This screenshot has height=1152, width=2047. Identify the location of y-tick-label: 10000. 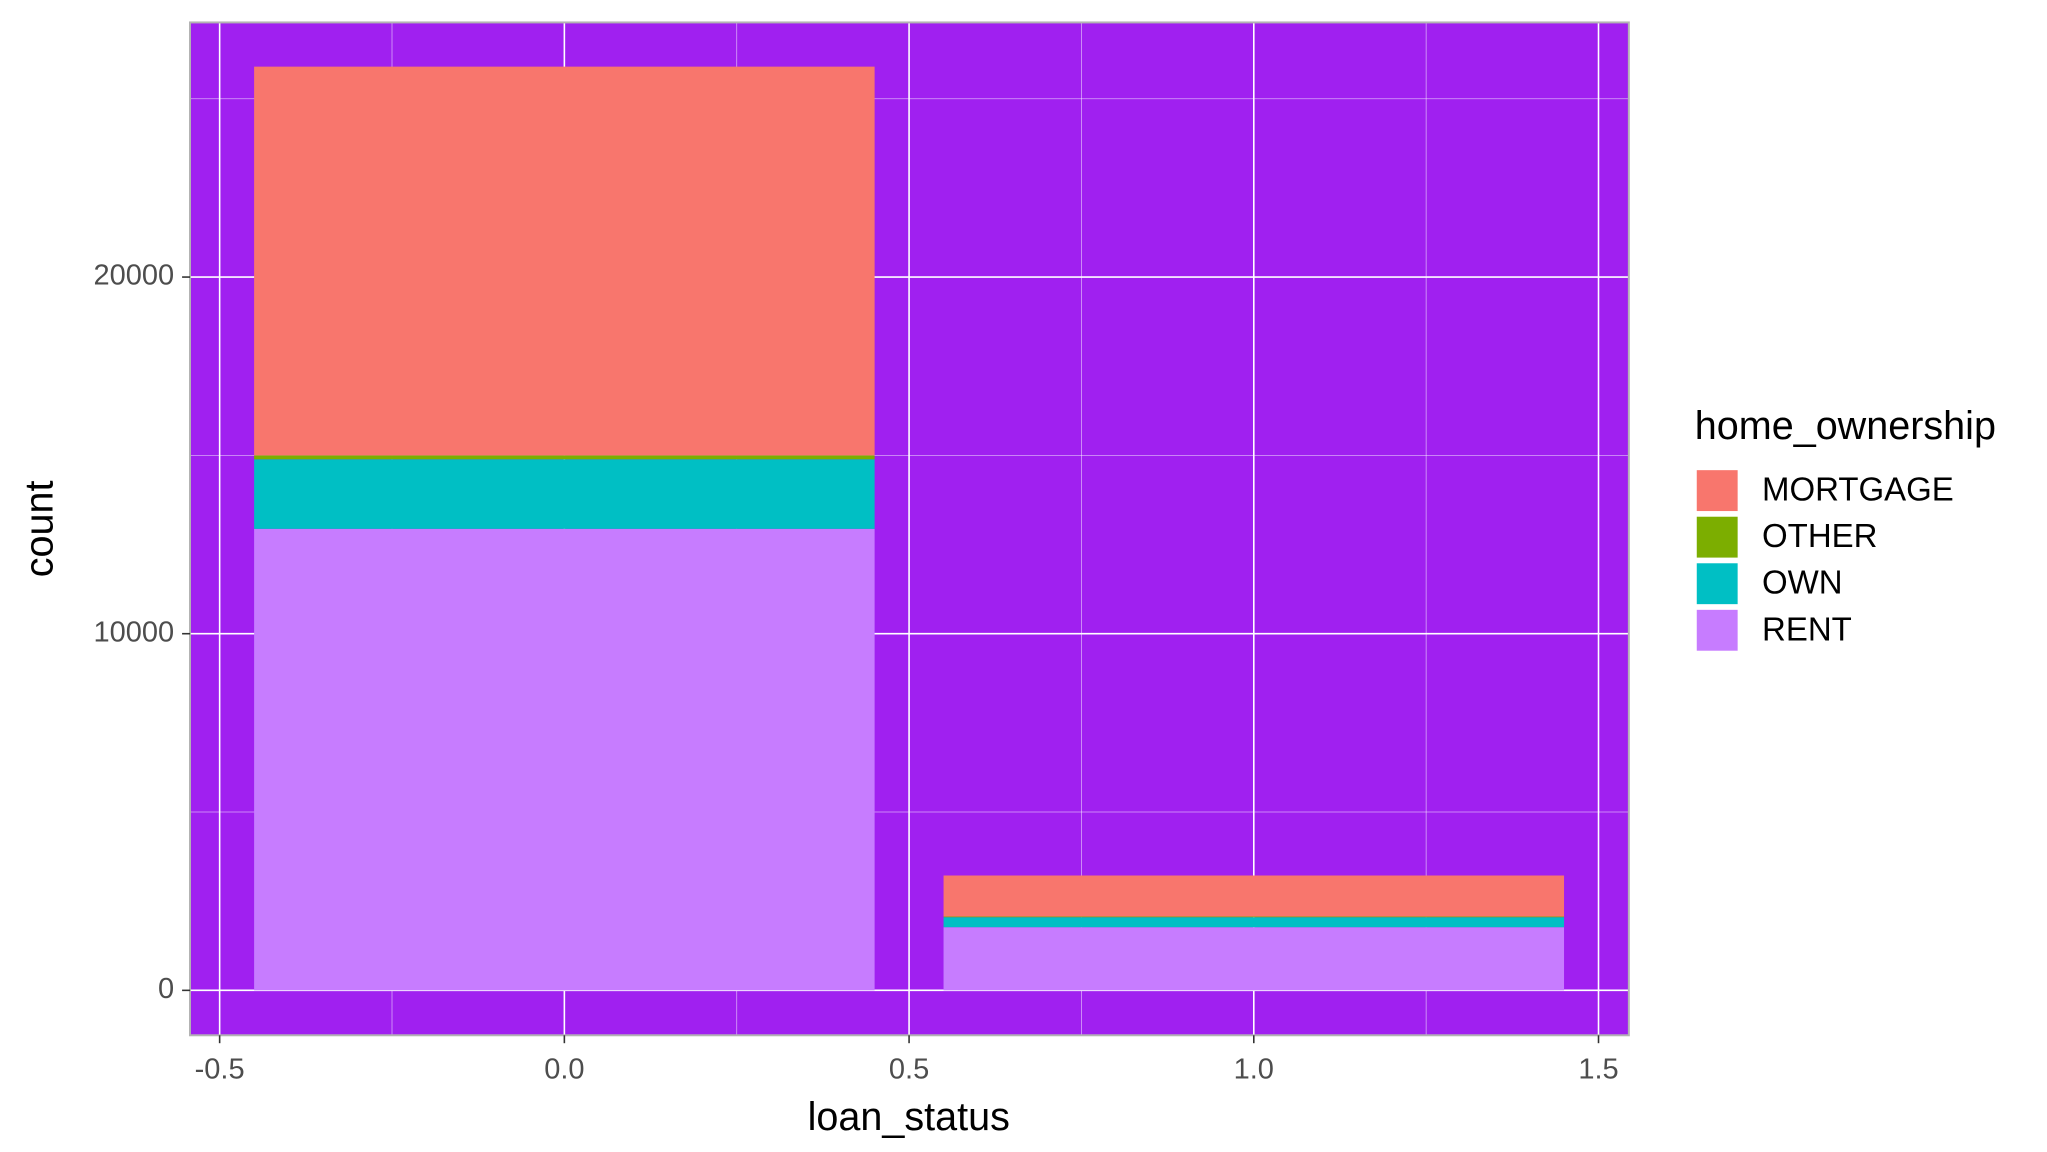
(134, 632).